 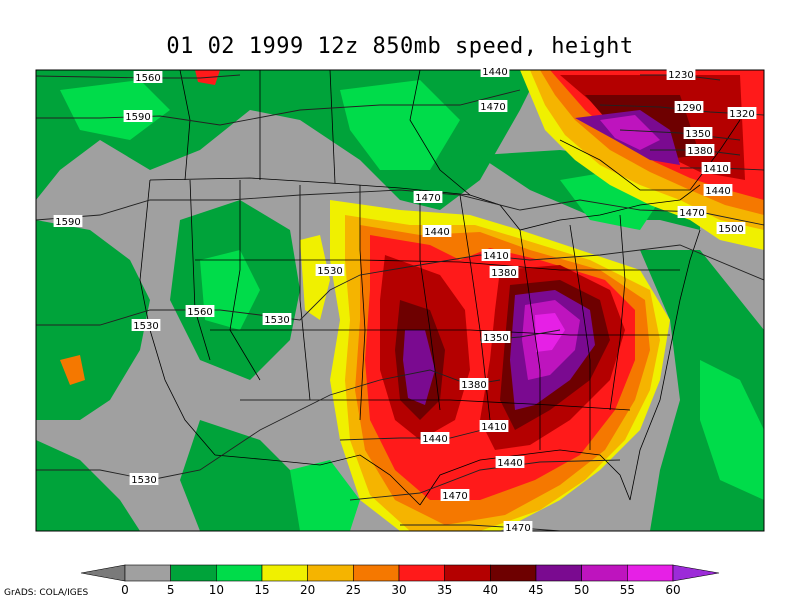 I want to click on contour-label-text: 1320, so click(x=741, y=114).